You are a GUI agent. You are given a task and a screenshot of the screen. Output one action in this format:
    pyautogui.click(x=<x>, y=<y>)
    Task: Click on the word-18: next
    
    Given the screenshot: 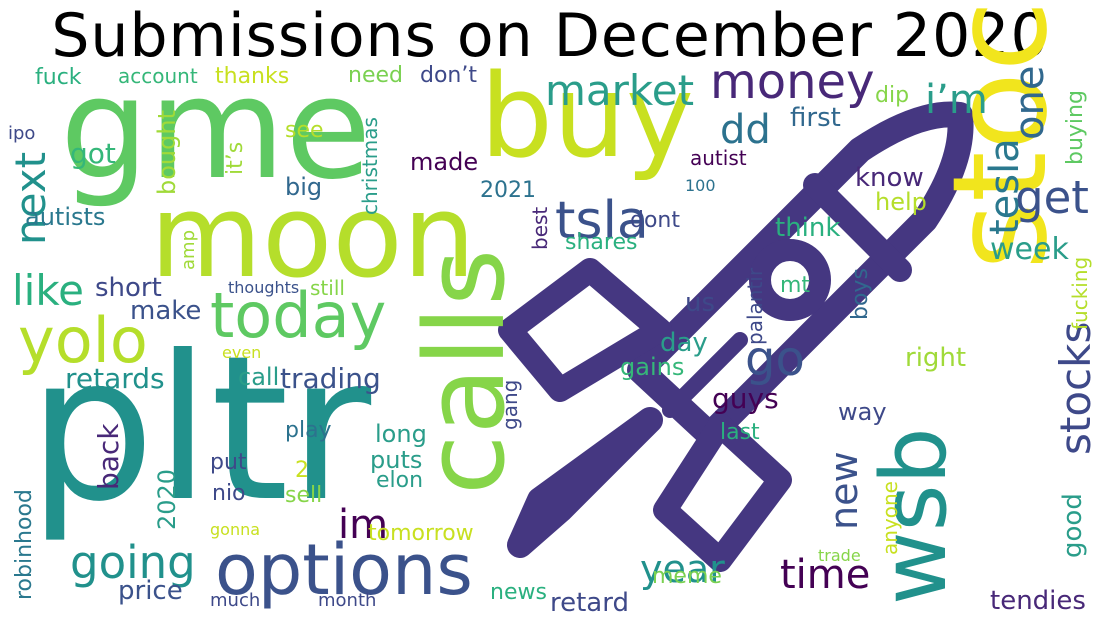 What is the action you would take?
    pyautogui.click(x=30, y=198)
    